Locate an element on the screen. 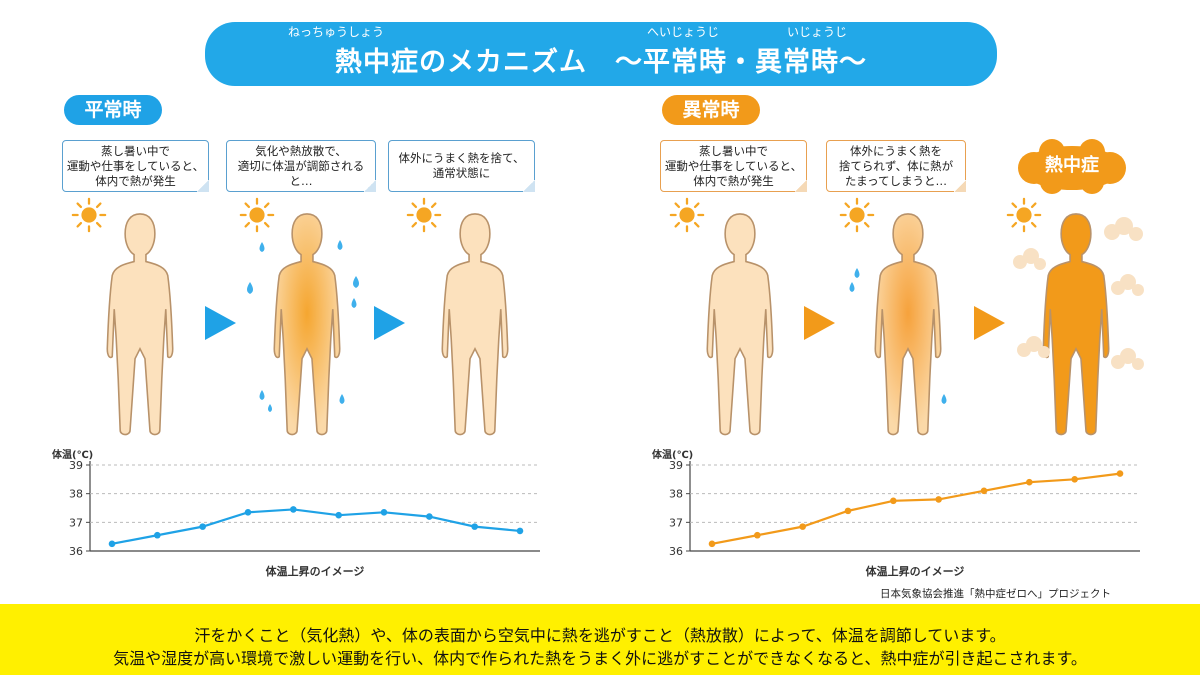 The width and height of the screenshot is (1200, 675). heatstroke-label: 熱中症 is located at coordinates (1072, 165).